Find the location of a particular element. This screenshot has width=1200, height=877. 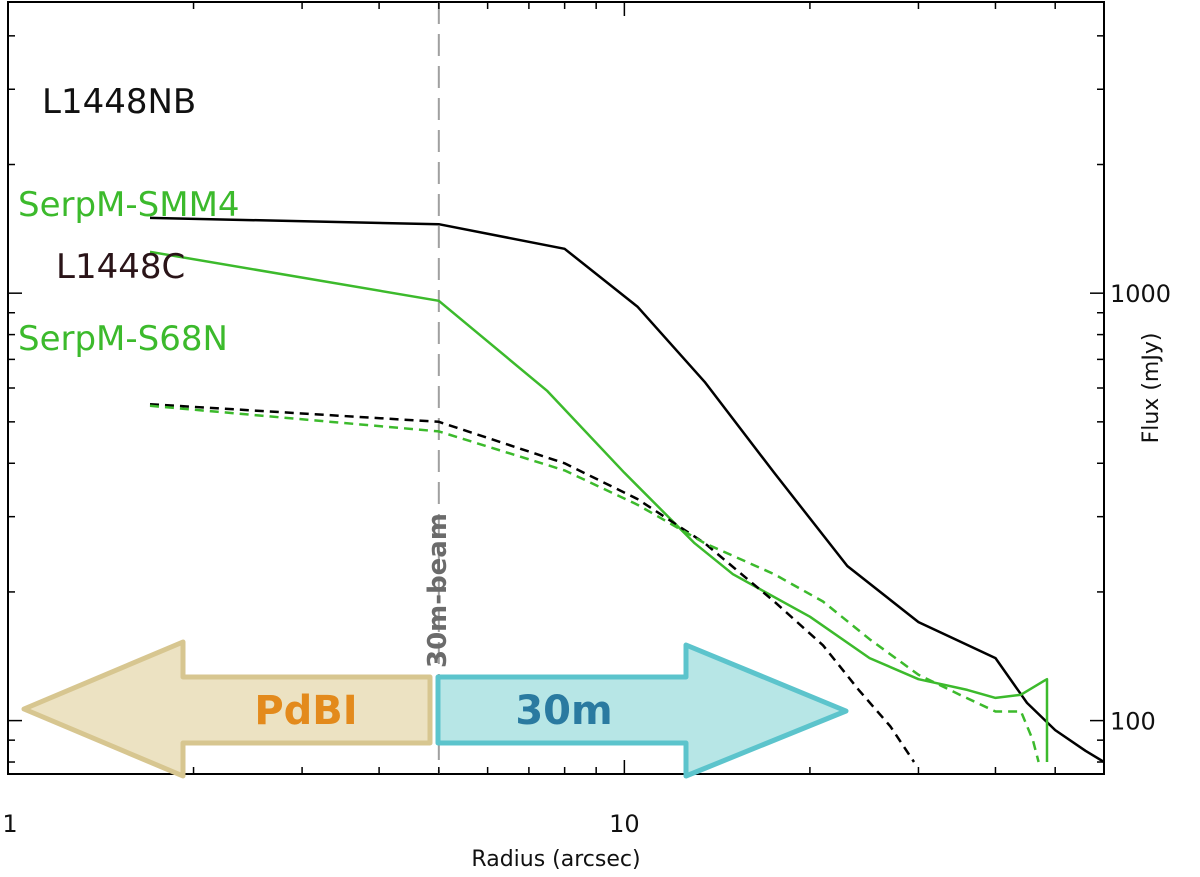

y-tick-label-100: 100 is located at coordinates (1133, 722).